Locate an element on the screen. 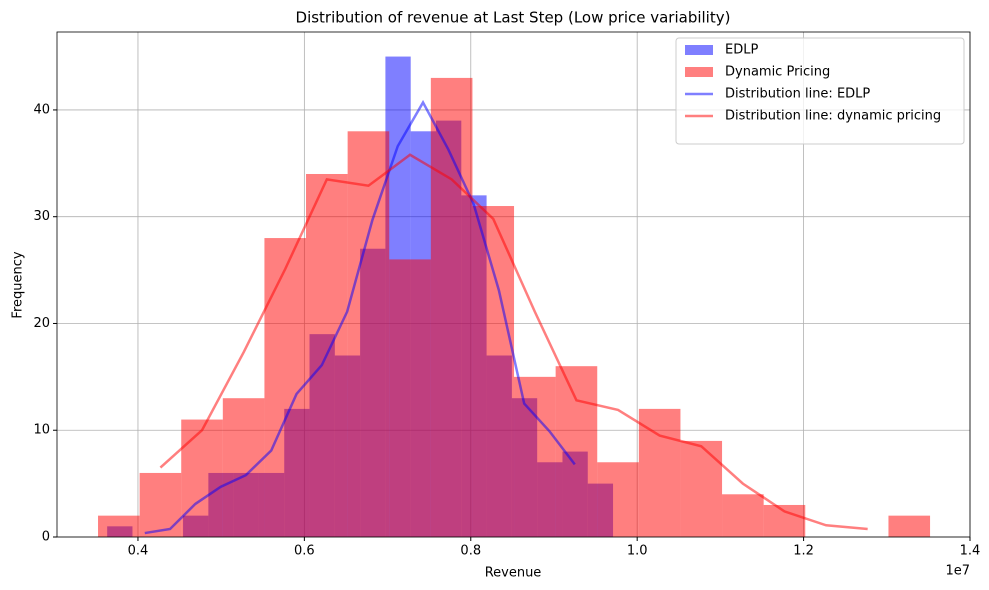 The image size is (989, 590). x-axis-label: Revenue is located at coordinates (513, 573).